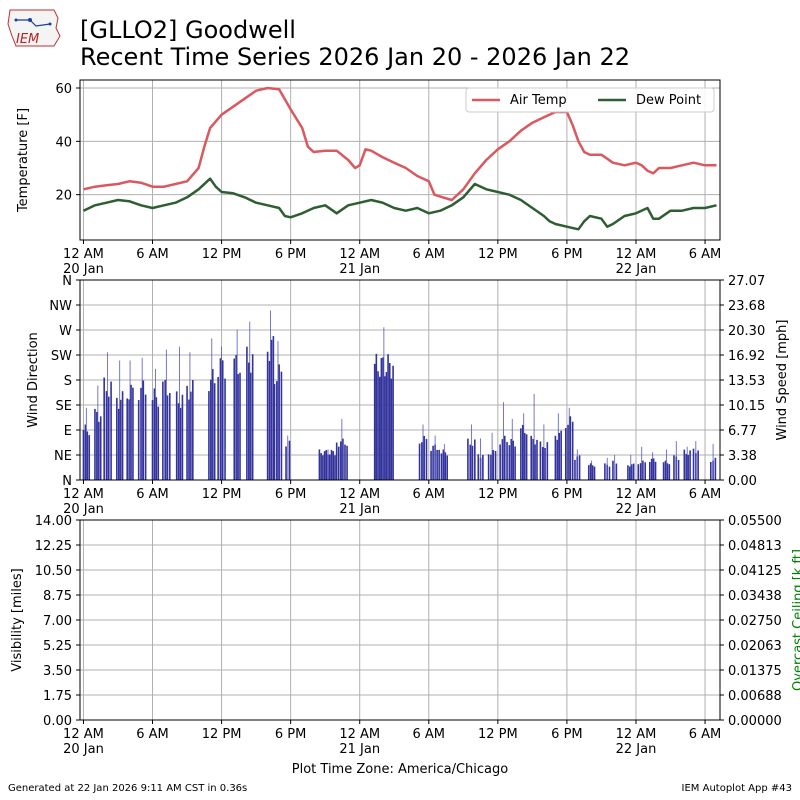  What do you see at coordinates (755, 571) in the screenshot?
I see `y2-tick-label: 0.04125` at bounding box center [755, 571].